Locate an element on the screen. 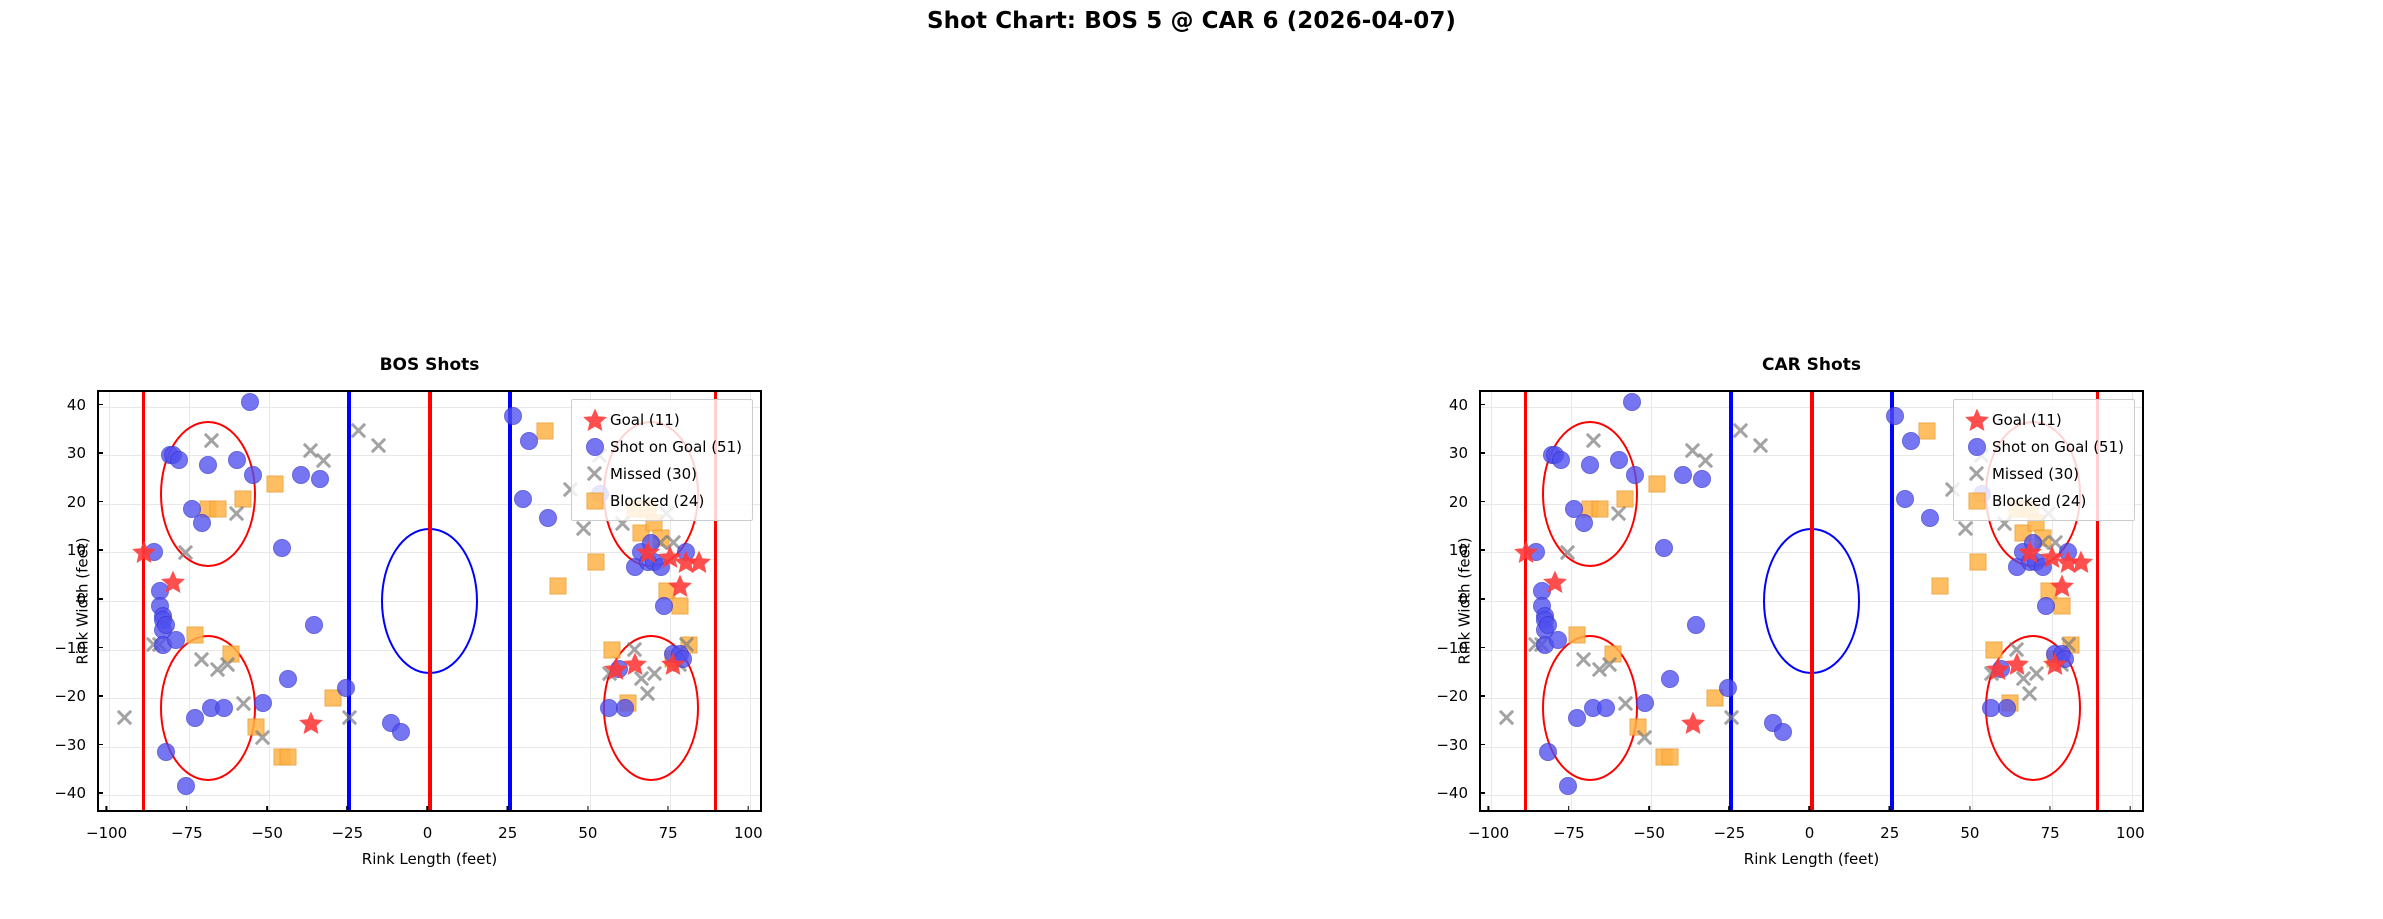  legend-item-label: Blocked (24) is located at coordinates (2039, 500).